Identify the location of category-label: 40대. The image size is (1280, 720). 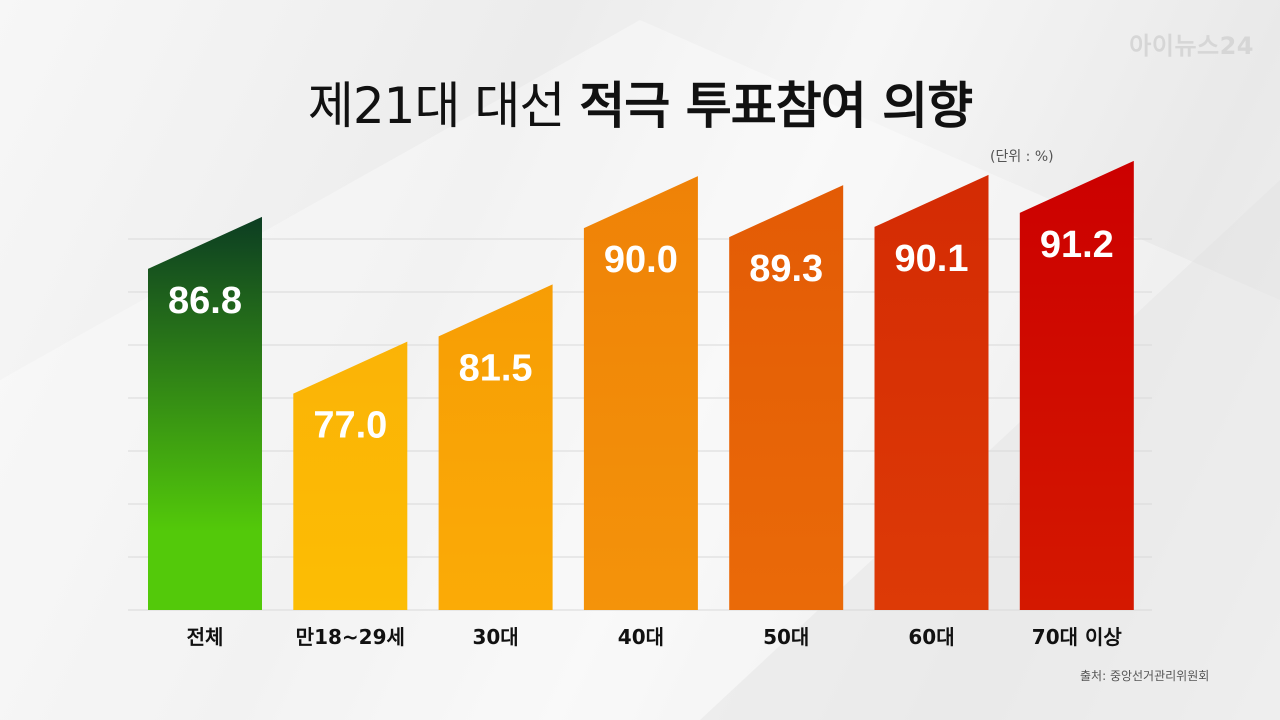
(641, 637).